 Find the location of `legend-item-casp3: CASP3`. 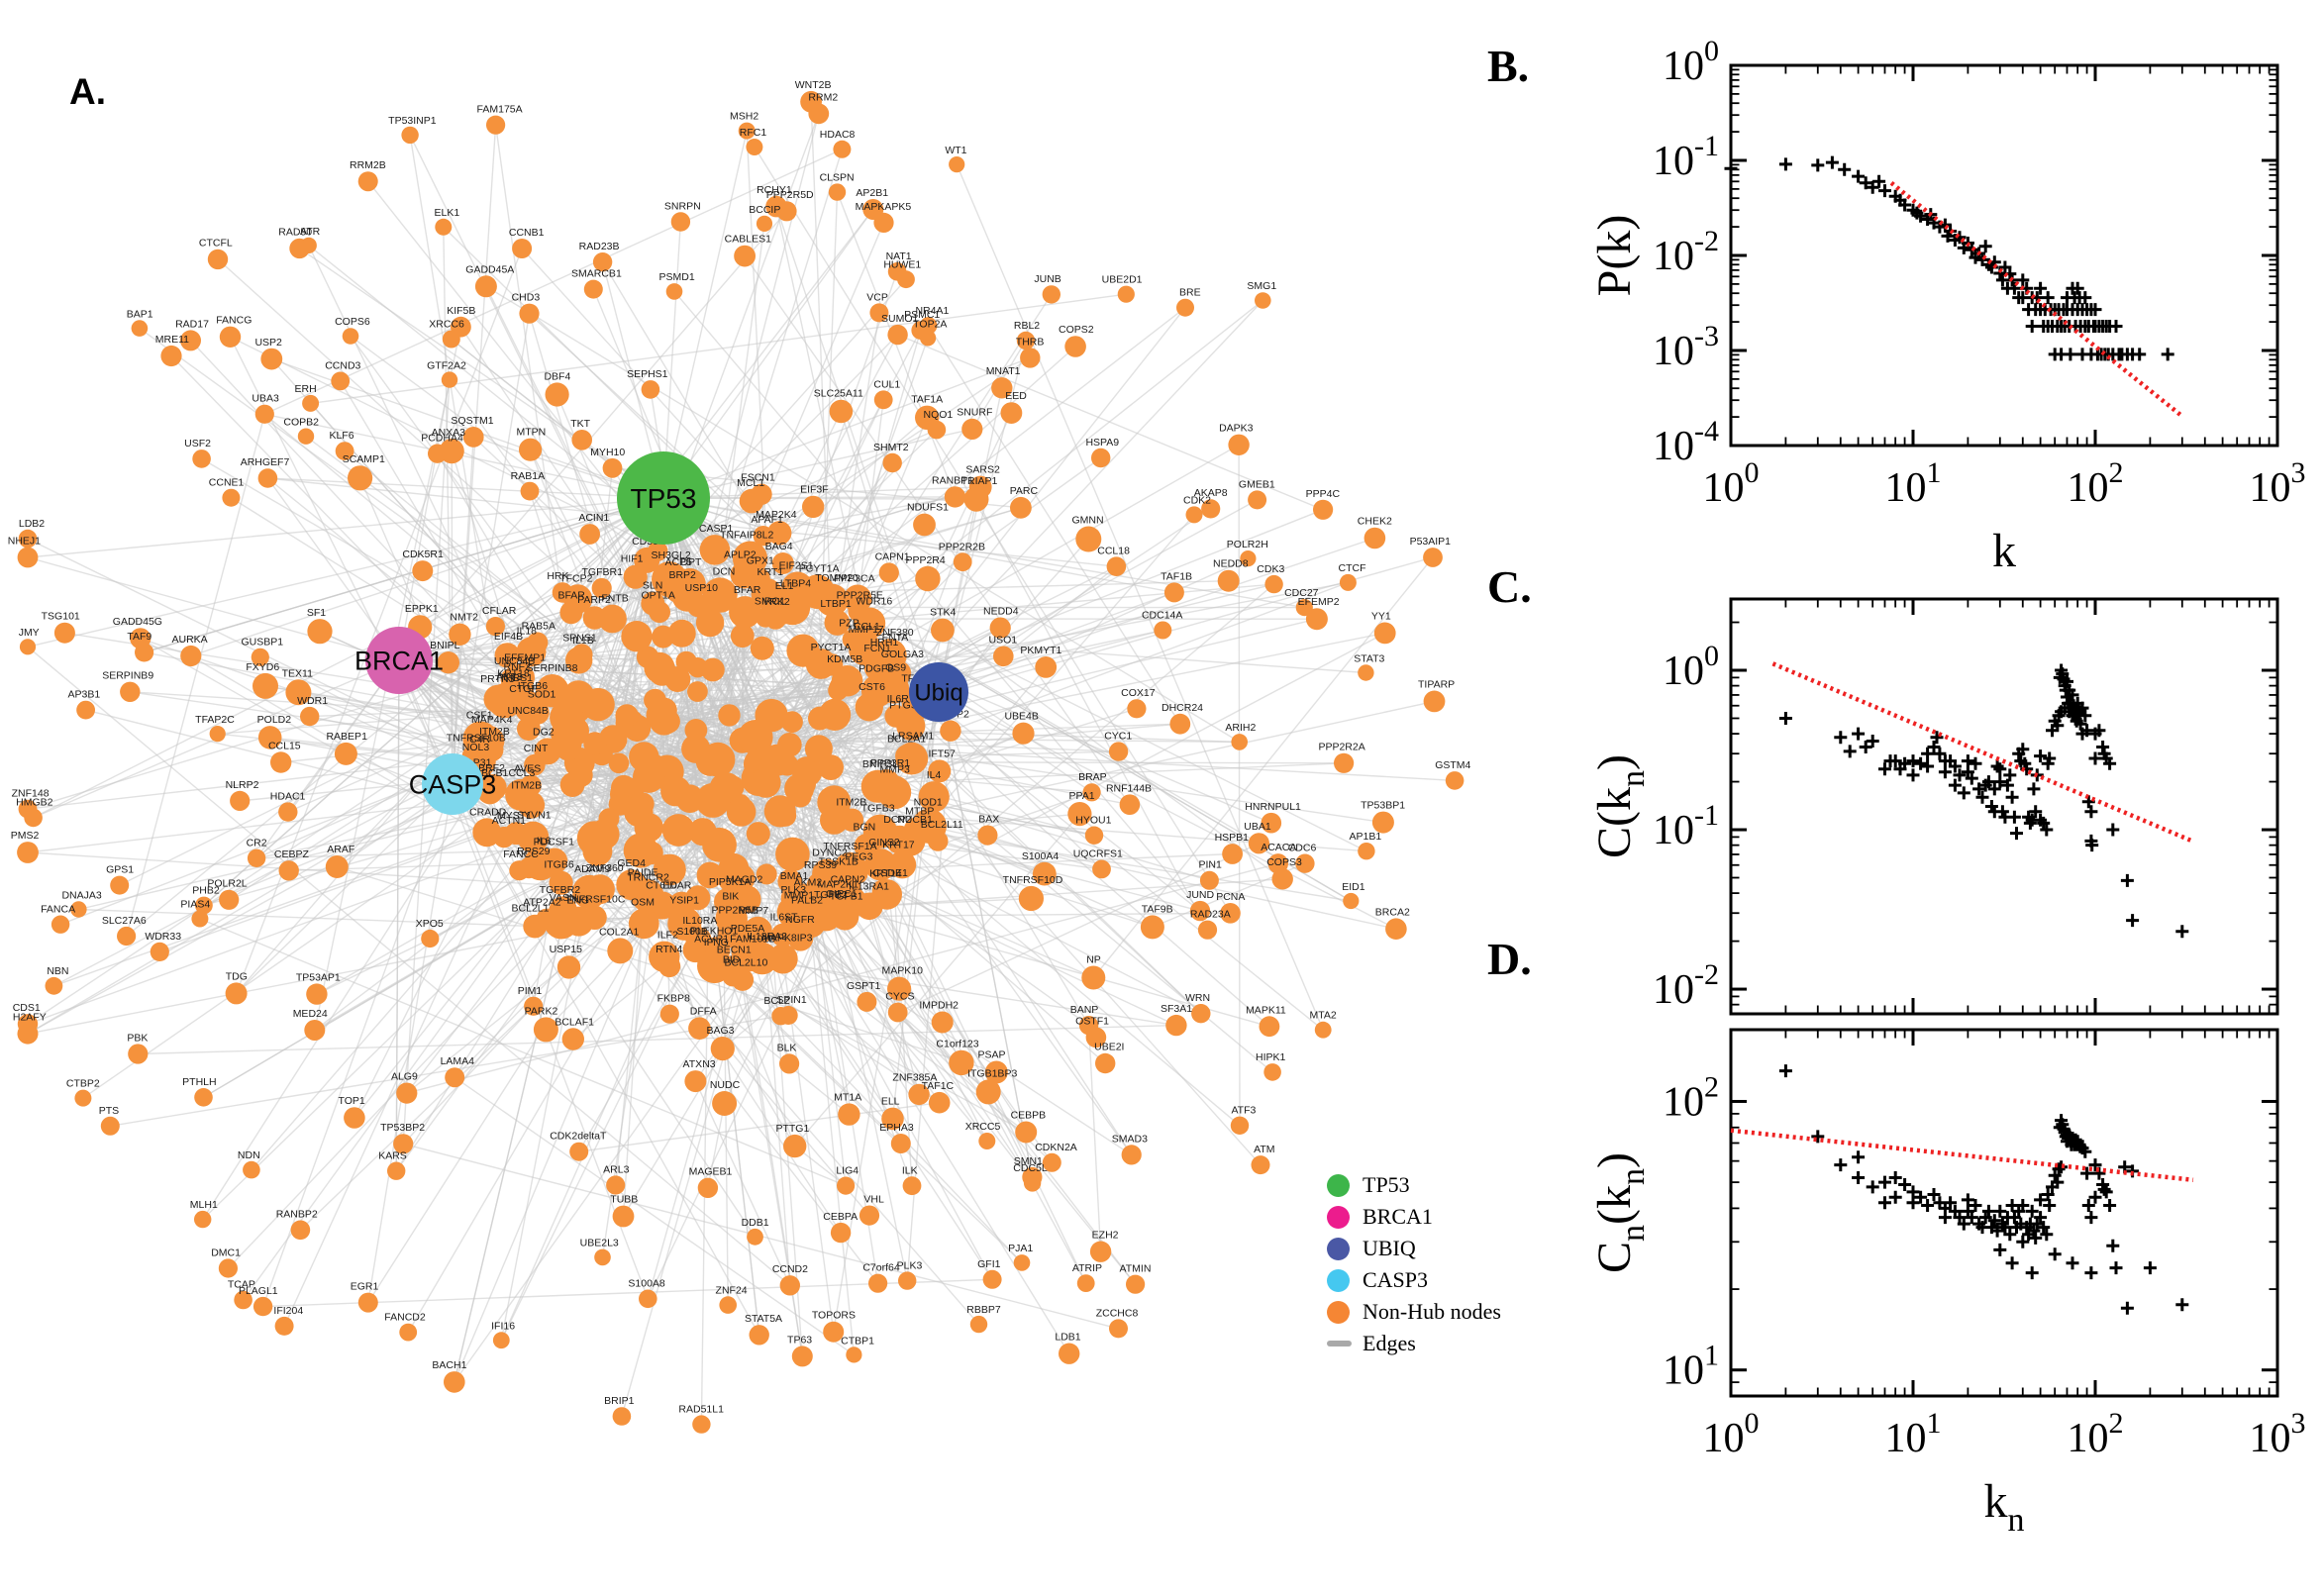

legend-item-casp3: CASP3 is located at coordinates (1414, 1280).